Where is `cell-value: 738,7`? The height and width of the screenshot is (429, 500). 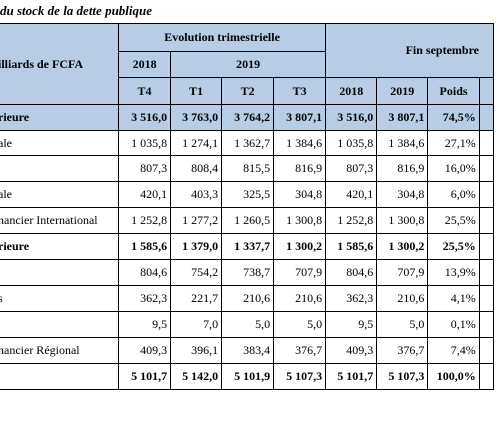
cell-value: 738,7 is located at coordinates (248, 272).